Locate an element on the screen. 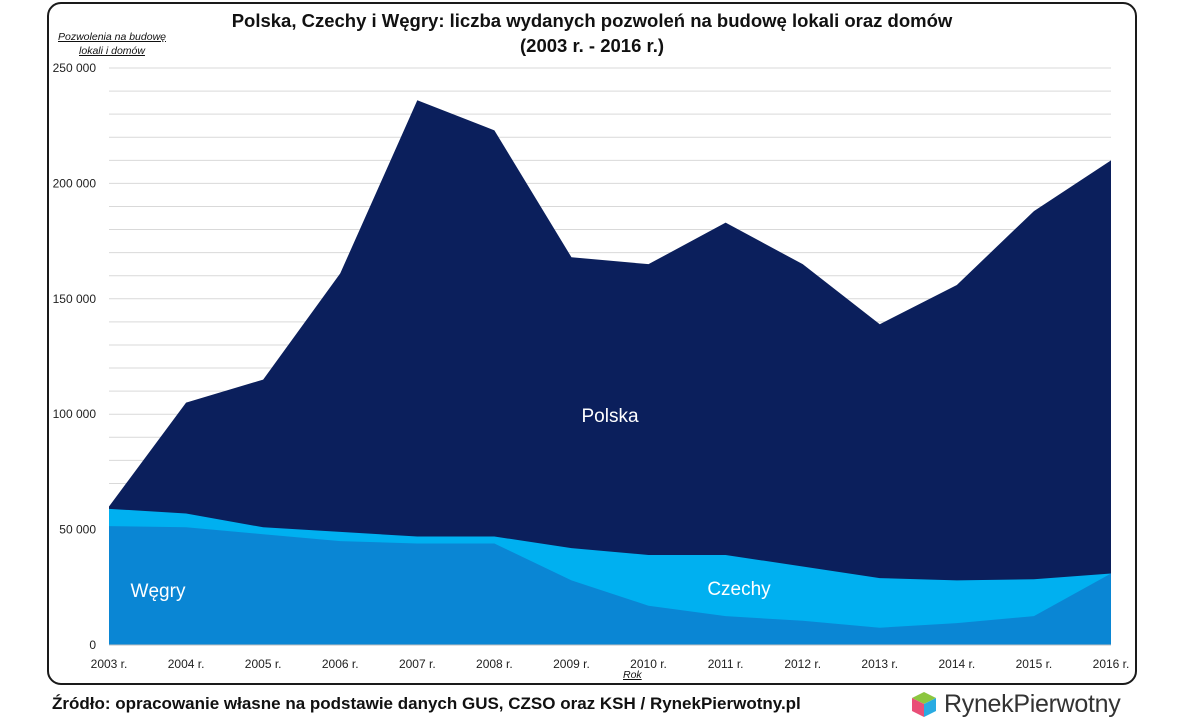 Image resolution: width=1200 pixels, height=724 pixels. brand-logo: RynekPierwotny is located at coordinates (1015, 704).